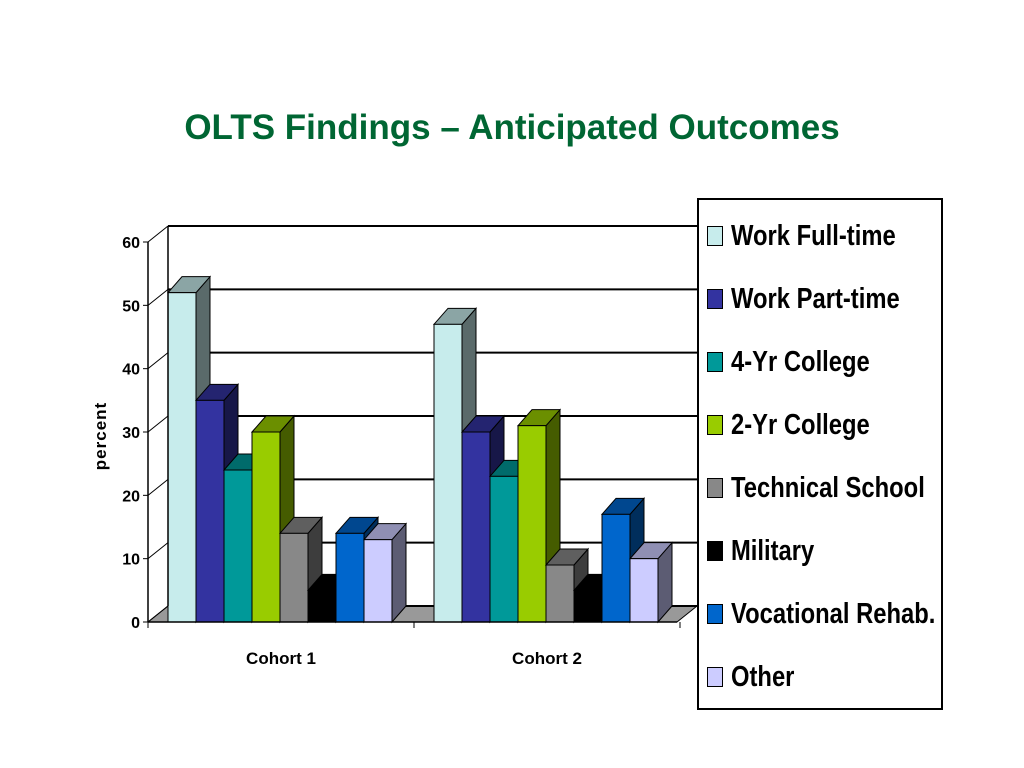  Describe the element at coordinates (813, 235) in the screenshot. I see `legend-label: Work Full-time` at that location.